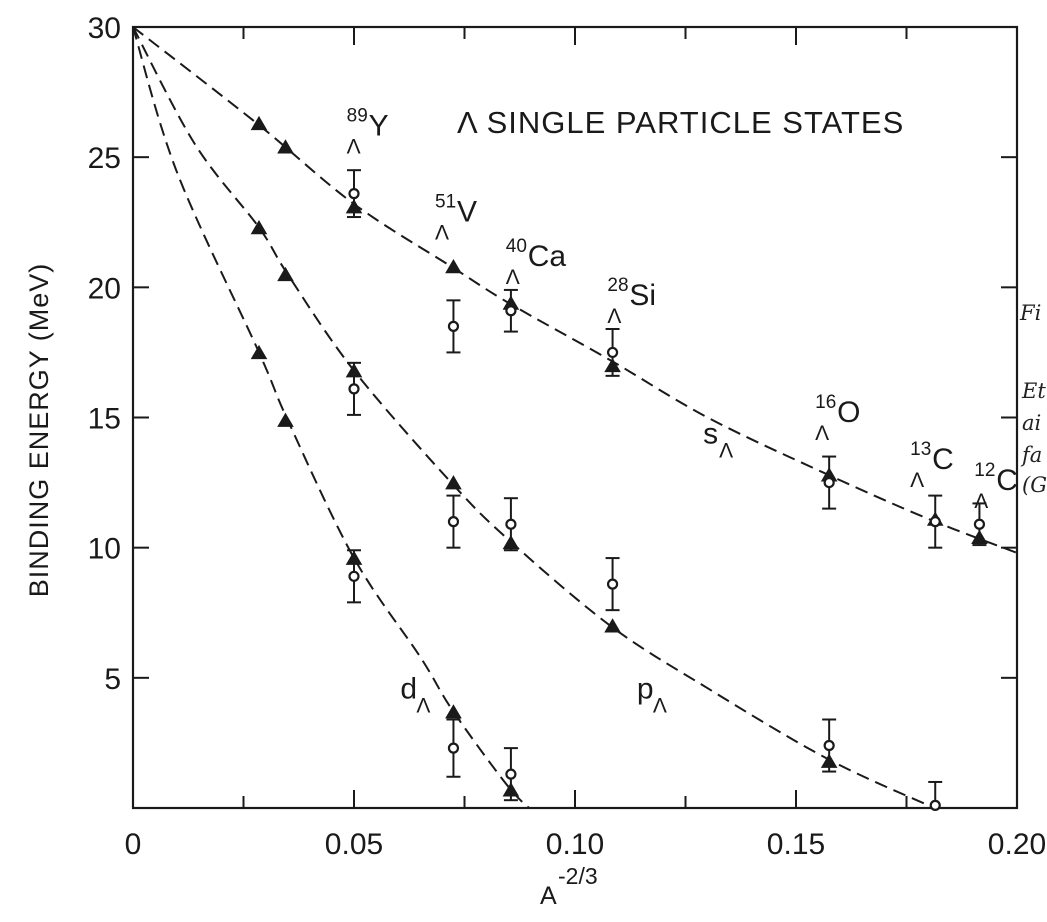 This screenshot has width=1047, height=922. What do you see at coordinates (104, 288) in the screenshot?
I see `y-tick-label: 20` at bounding box center [104, 288].